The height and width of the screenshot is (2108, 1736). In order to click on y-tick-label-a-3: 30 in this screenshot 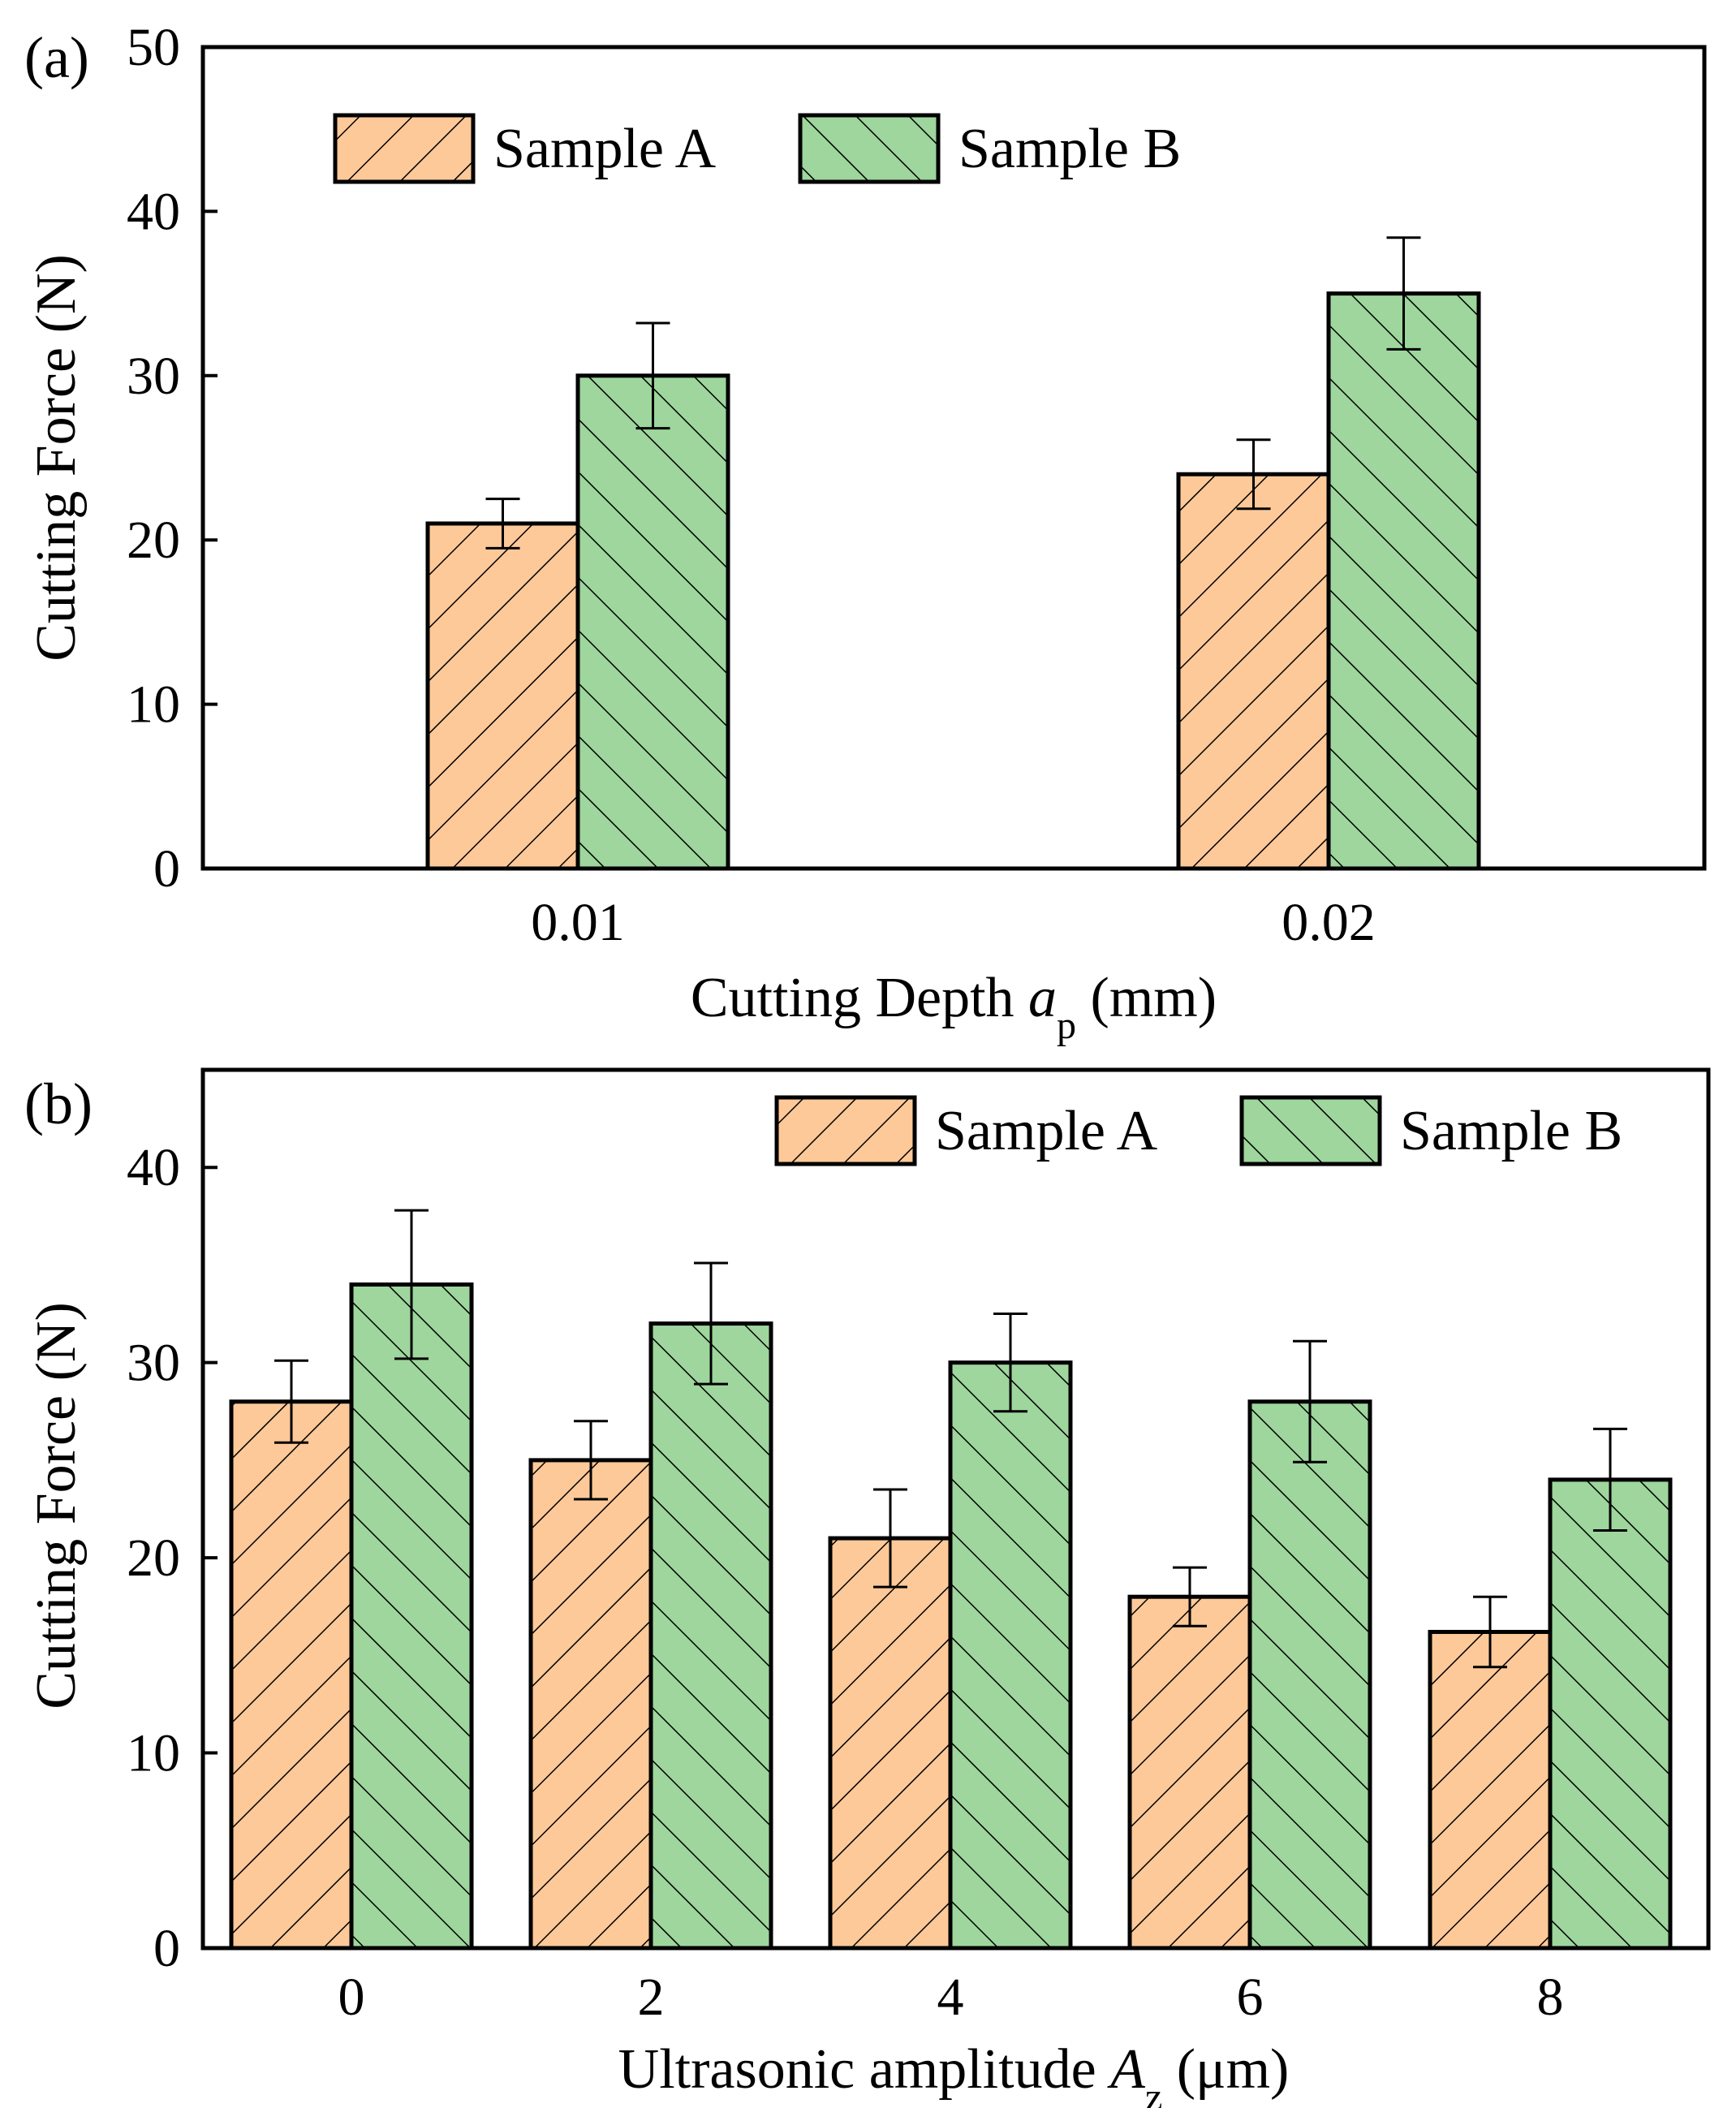, I will do `click(154, 376)`.